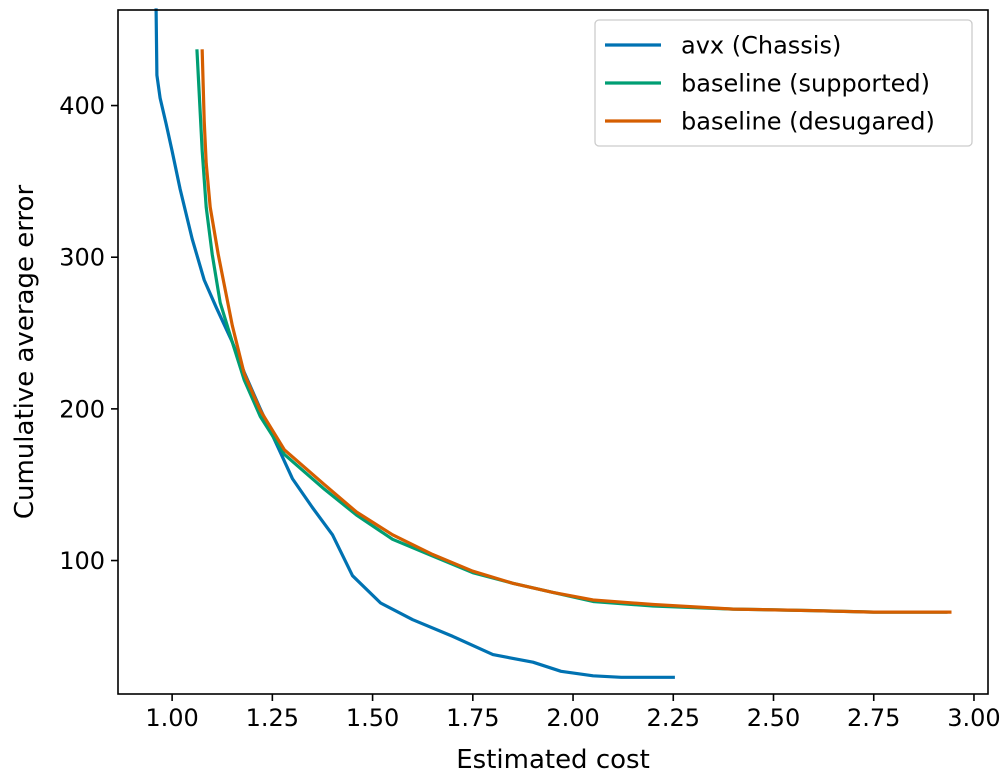  What do you see at coordinates (572, 718) in the screenshot?
I see `x-tick-label: 2.00` at bounding box center [572, 718].